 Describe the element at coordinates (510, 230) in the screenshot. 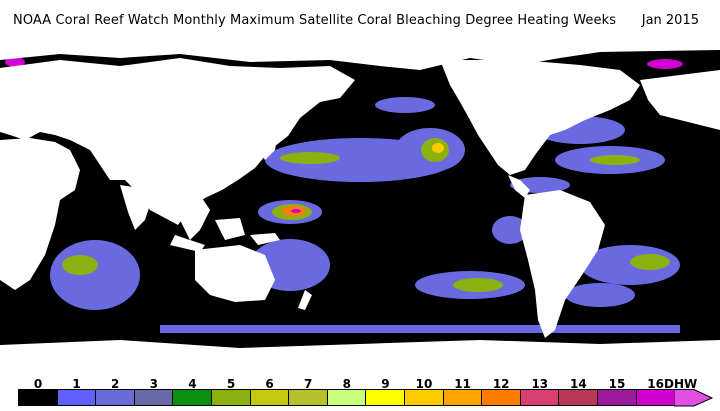

I see `dhw-patch-east-pacific` at that location.